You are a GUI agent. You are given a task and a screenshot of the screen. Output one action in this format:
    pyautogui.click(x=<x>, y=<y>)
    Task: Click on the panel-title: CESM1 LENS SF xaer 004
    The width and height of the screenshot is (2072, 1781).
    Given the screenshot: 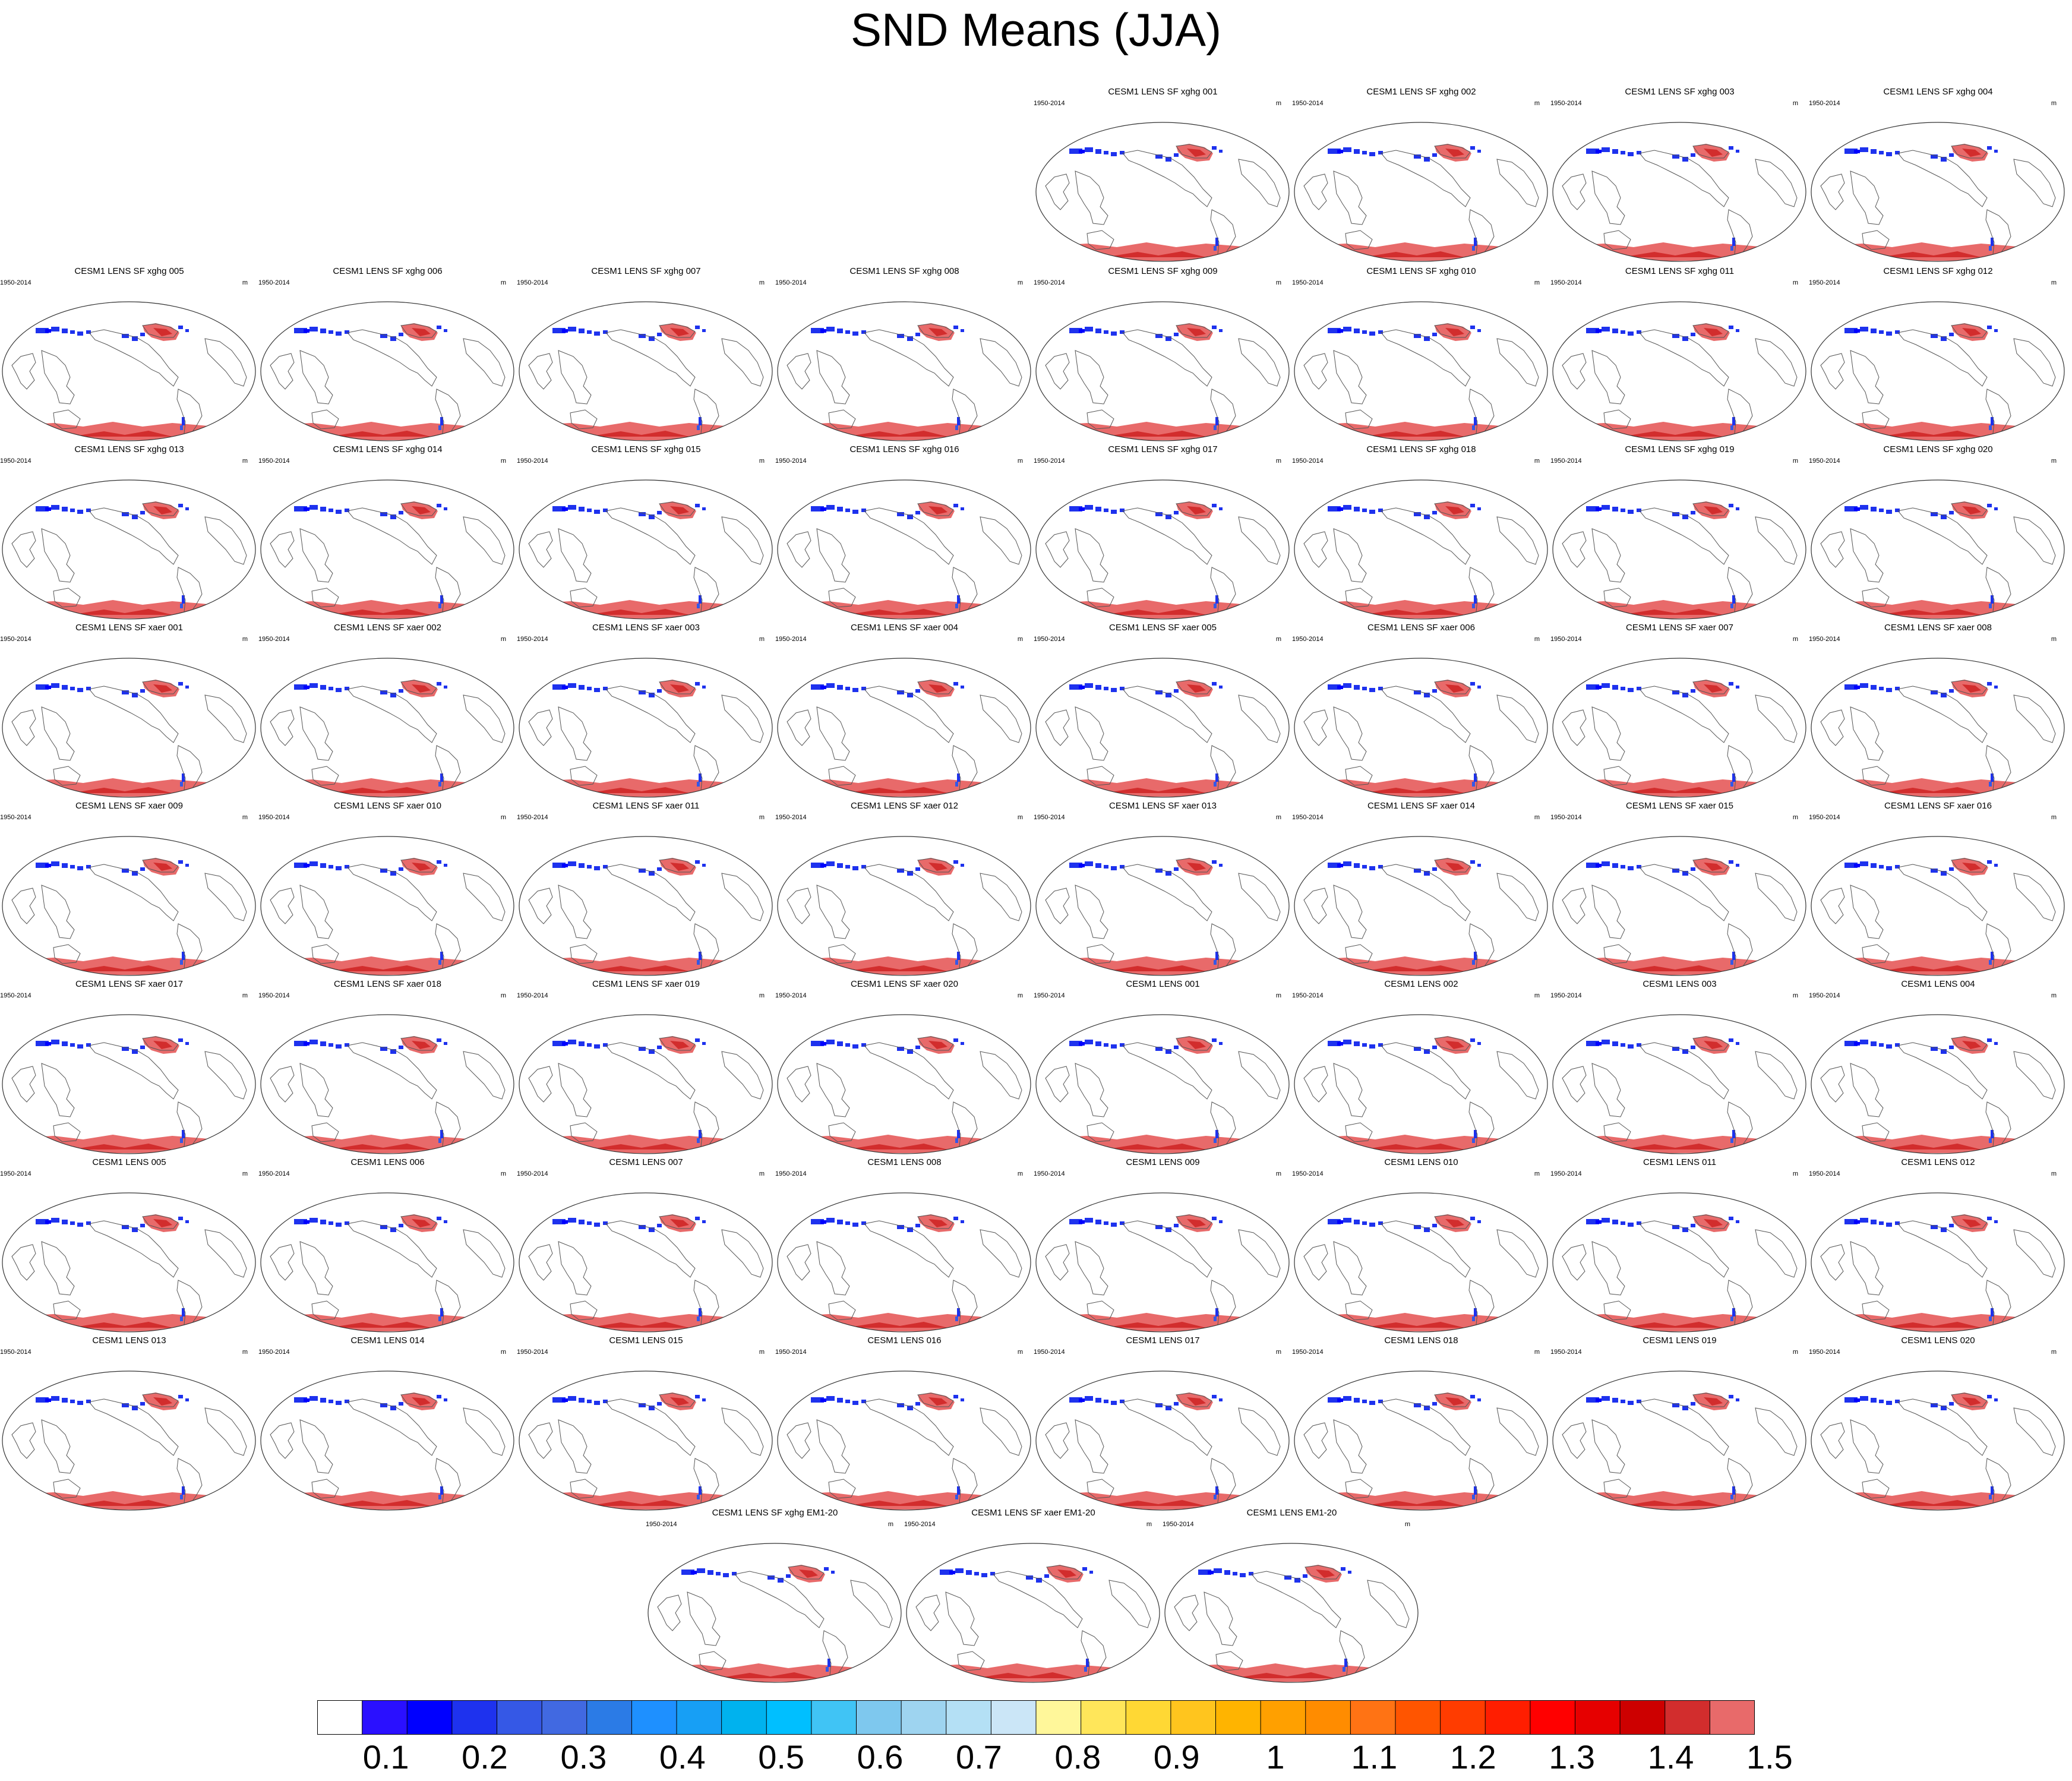 What is the action you would take?
    pyautogui.click(x=904, y=628)
    